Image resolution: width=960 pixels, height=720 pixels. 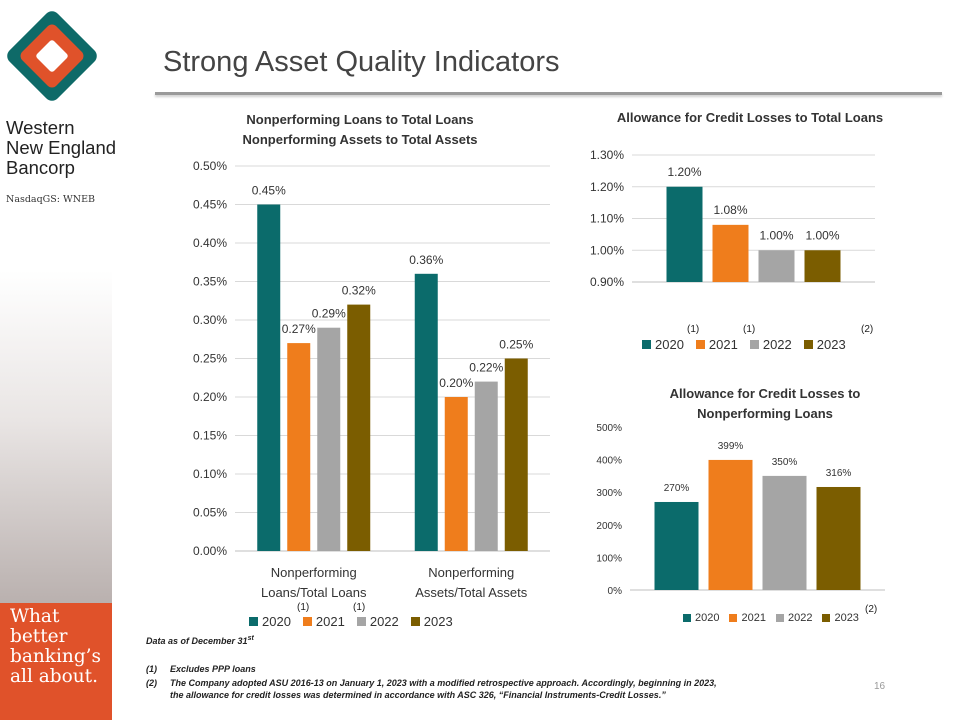 I want to click on acl_npl-legend-item-2022: 2022, so click(x=794, y=618).